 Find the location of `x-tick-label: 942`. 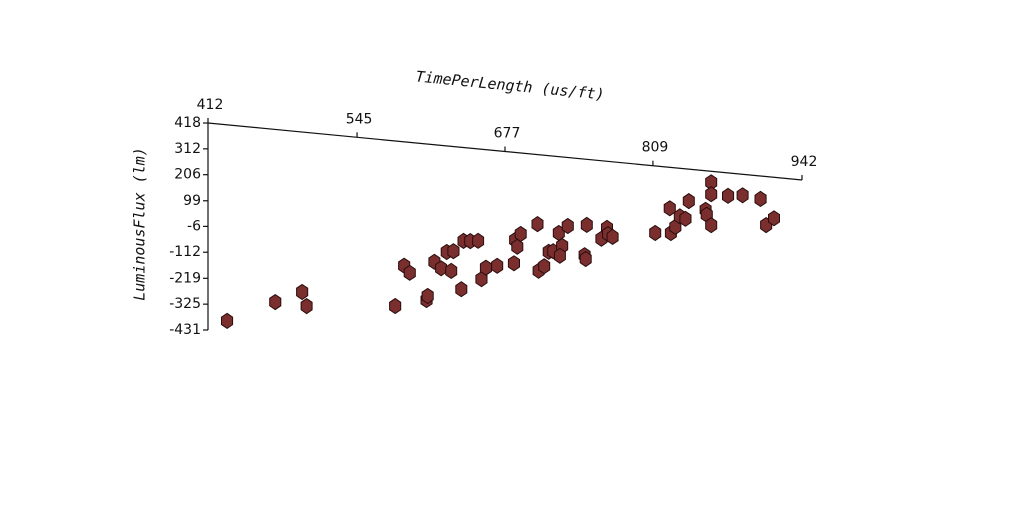

x-tick-label: 942 is located at coordinates (804, 162).